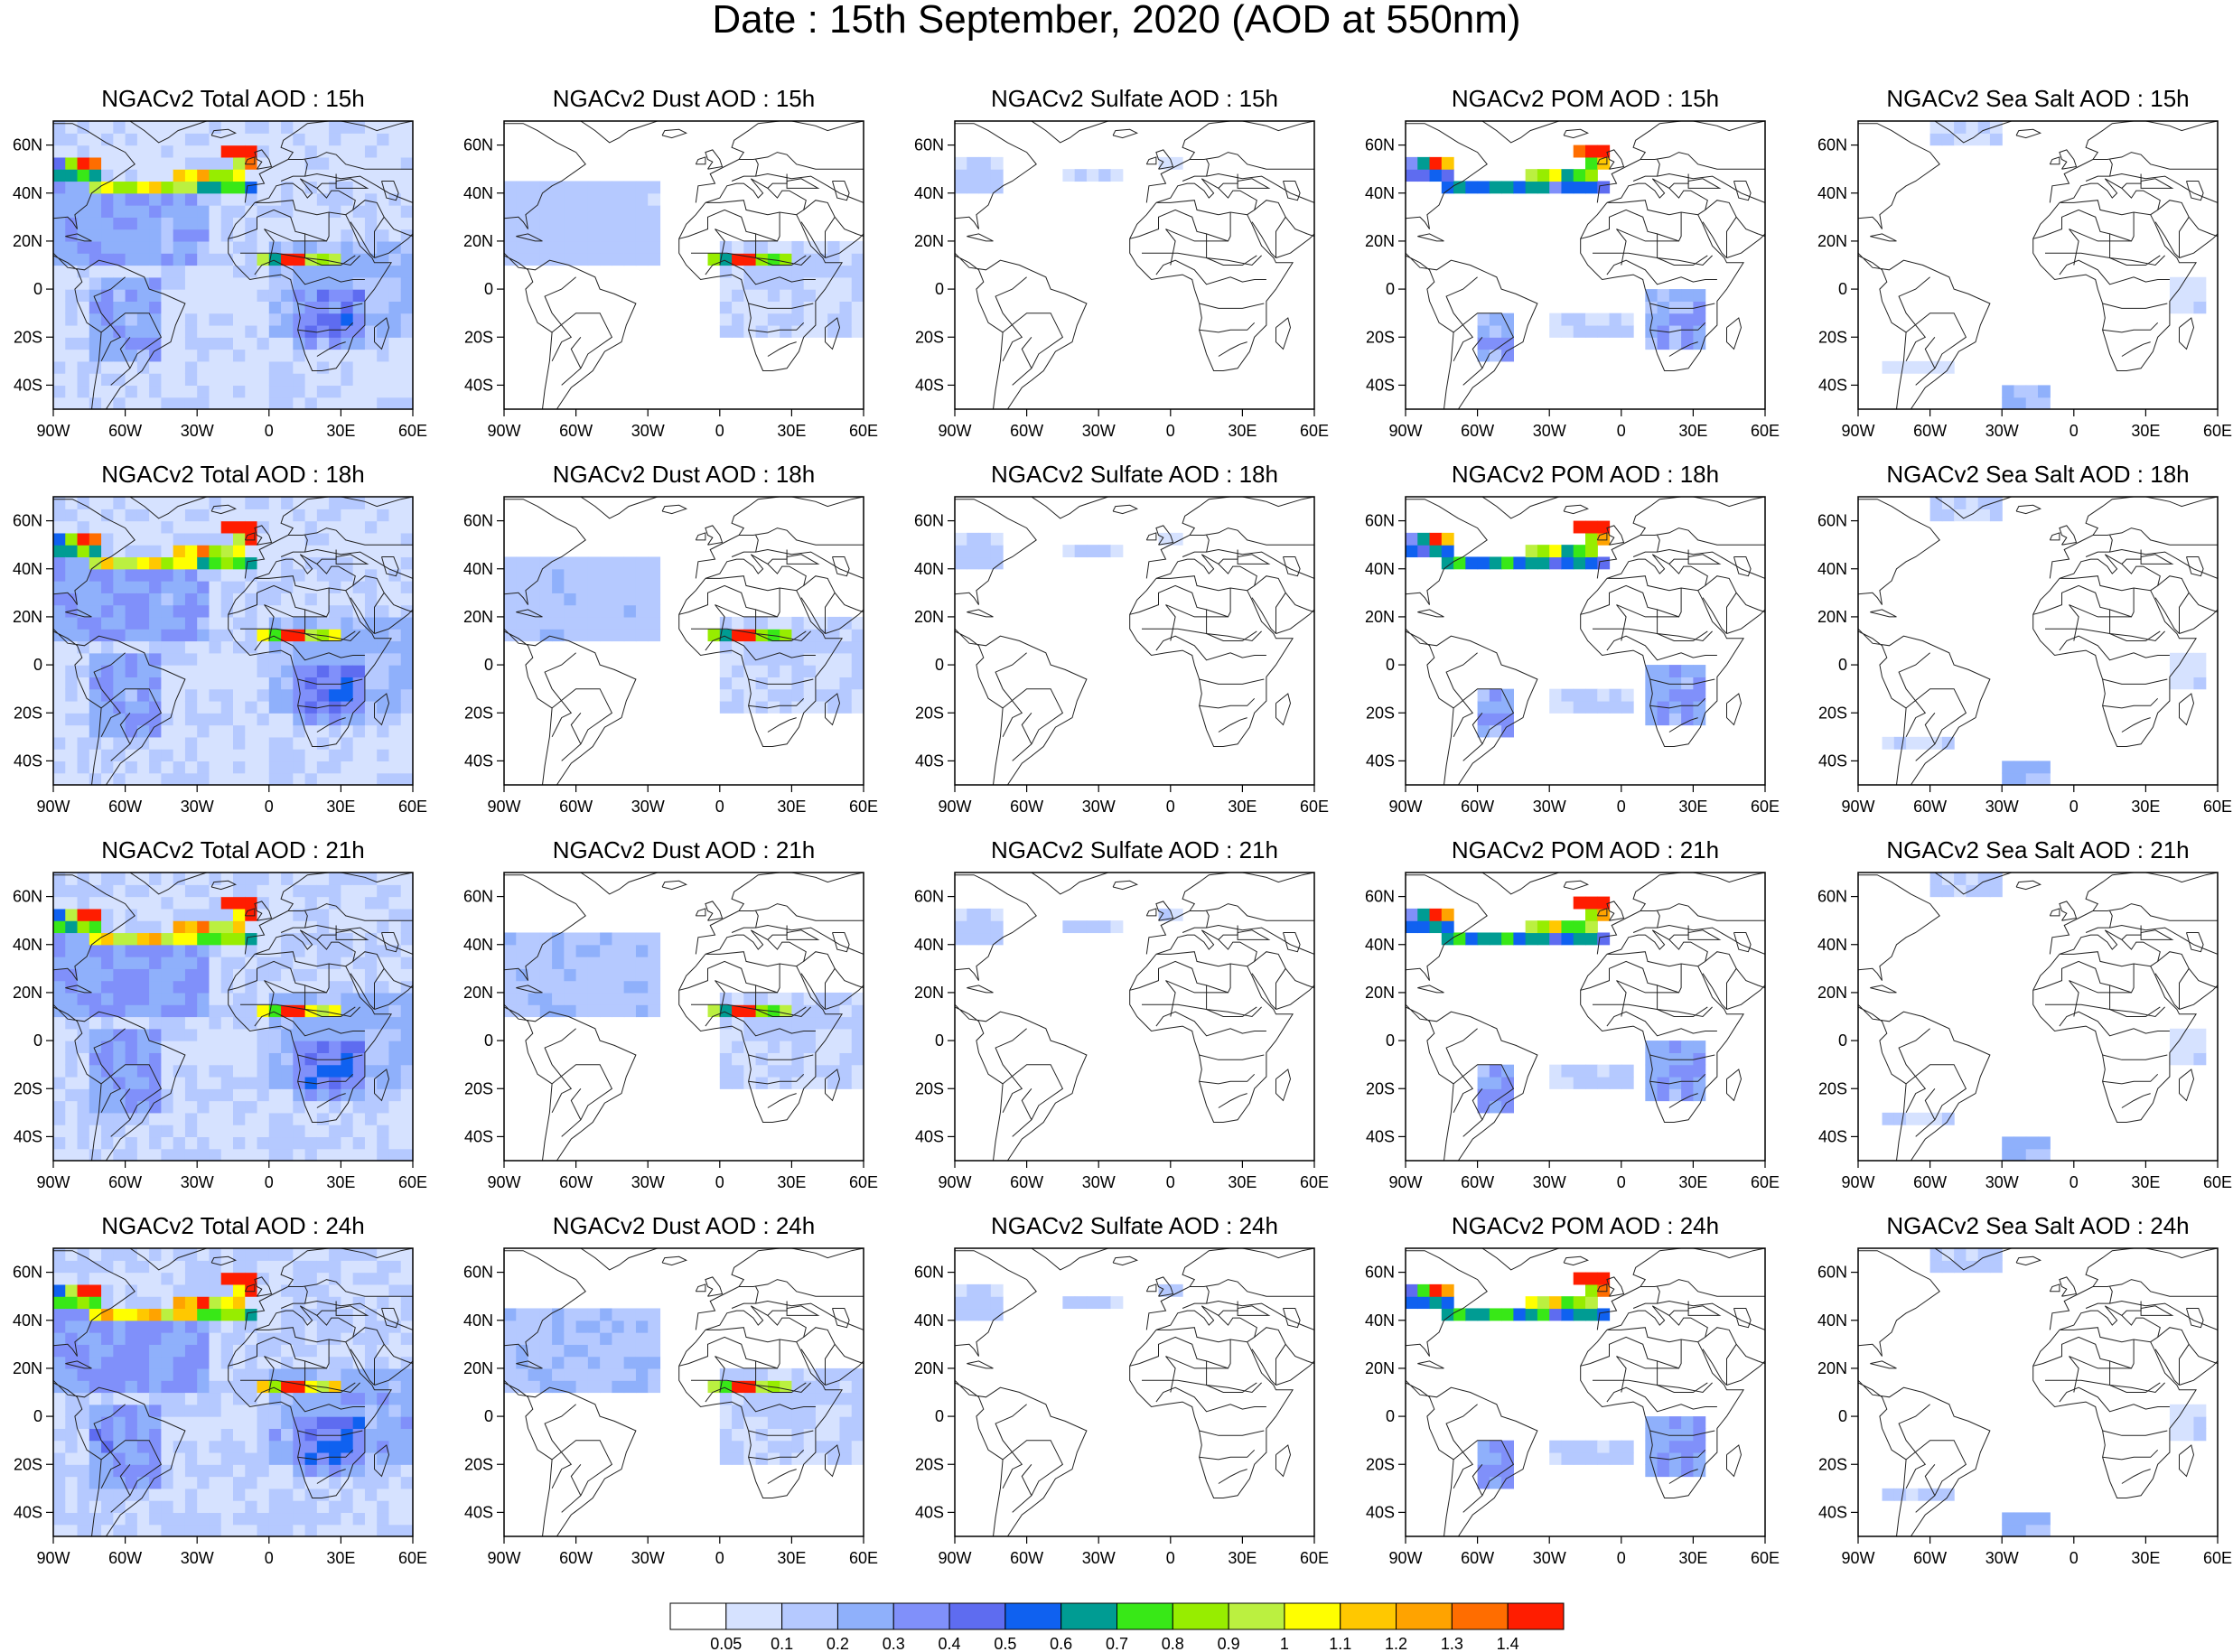  I want to click on panel-title: NGACv2 POM AOD : 18h, so click(1585, 475).